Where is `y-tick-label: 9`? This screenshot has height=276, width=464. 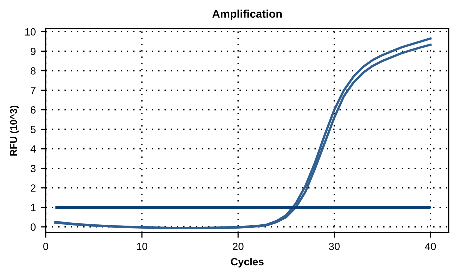
y-tick-label: 9 is located at coordinates (33, 52).